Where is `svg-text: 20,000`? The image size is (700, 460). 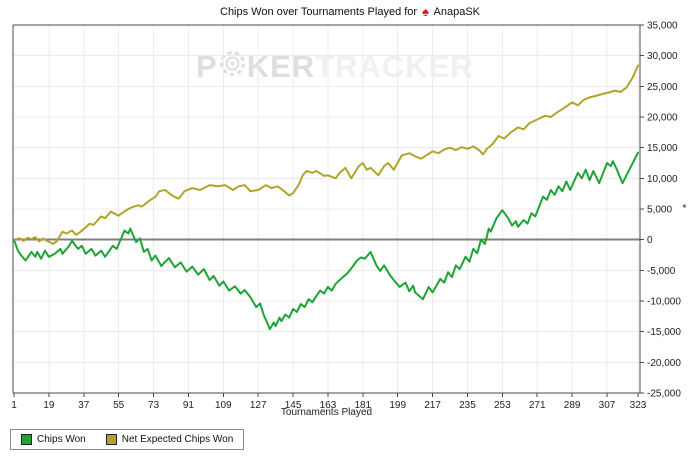
svg-text: 20,000 is located at coordinates (662, 118).